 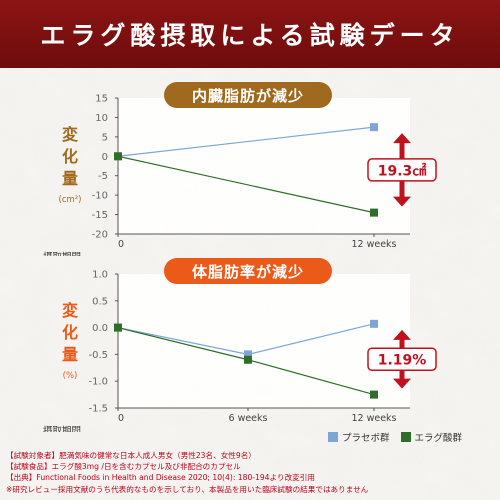 I want to click on y-tick-label: 0, so click(x=105, y=157).